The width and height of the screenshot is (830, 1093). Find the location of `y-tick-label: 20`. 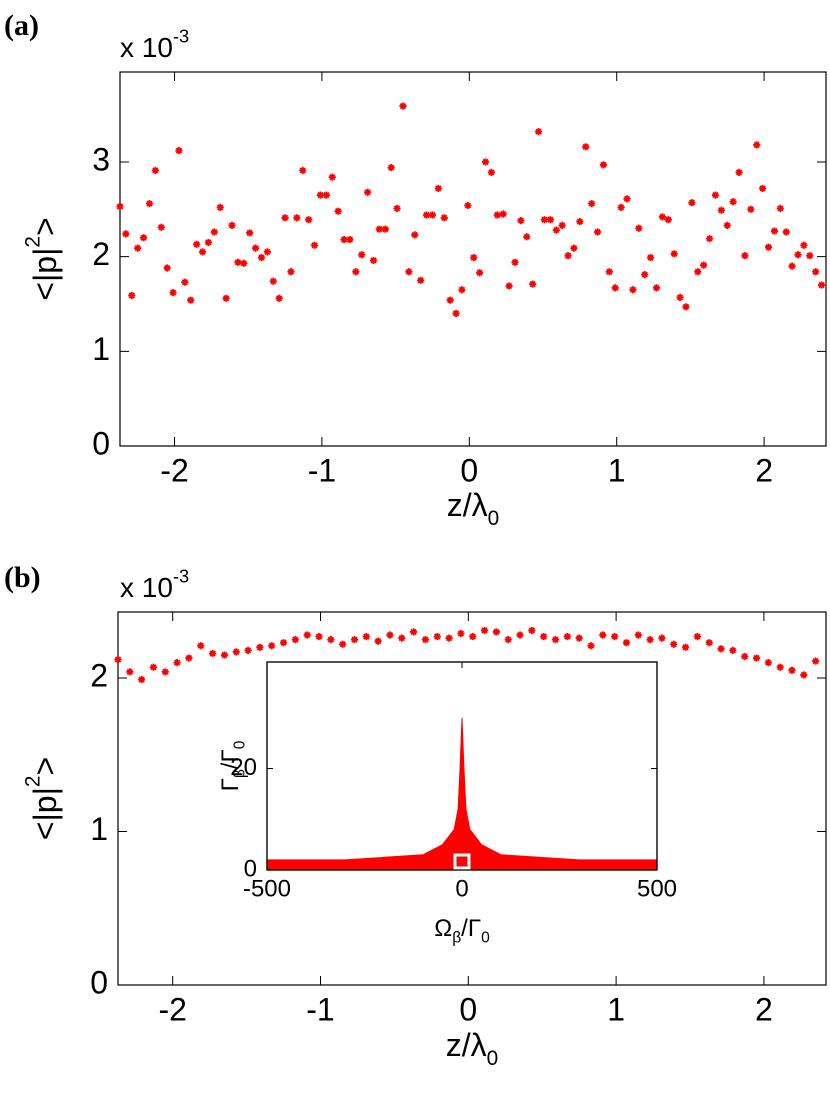

y-tick-label: 20 is located at coordinates (243, 767).